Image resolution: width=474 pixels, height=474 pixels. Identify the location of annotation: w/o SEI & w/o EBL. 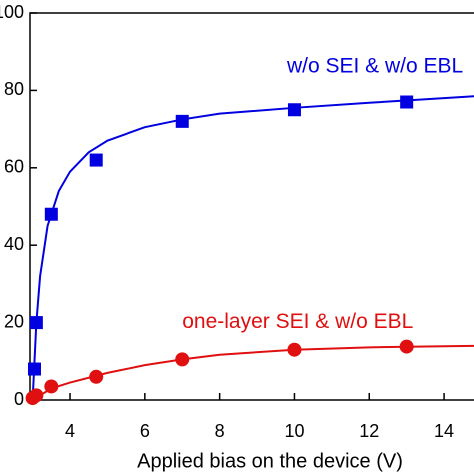
(374, 66).